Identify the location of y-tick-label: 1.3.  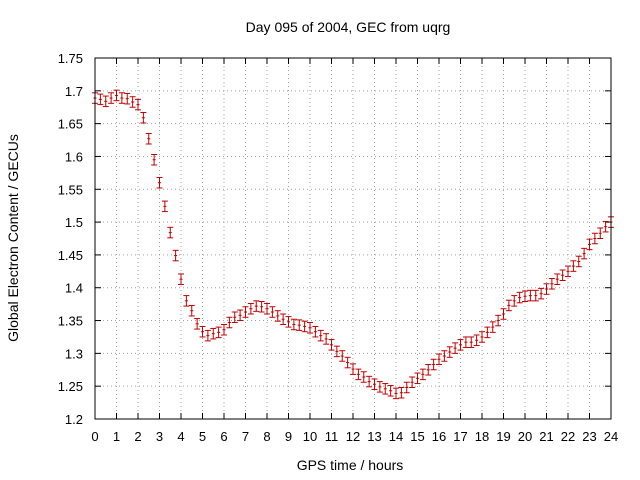
(74, 353).